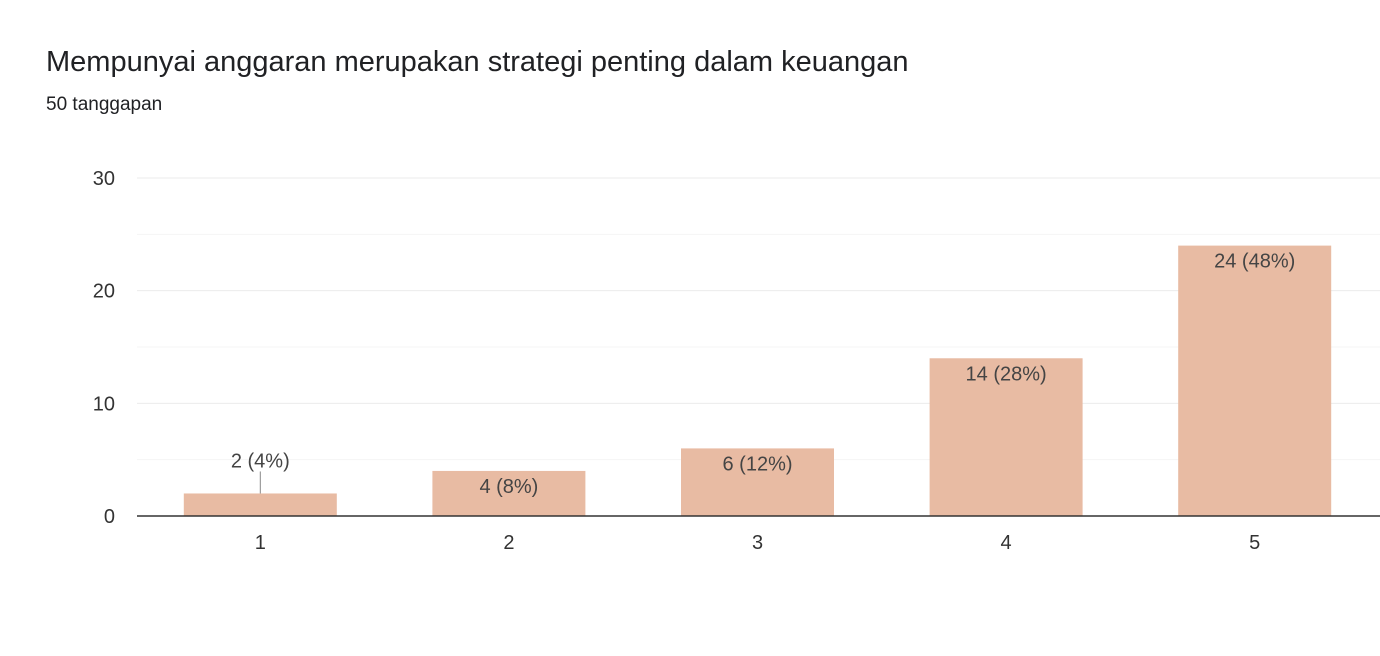 The height and width of the screenshot is (656, 1380). Describe the element at coordinates (104, 404) in the screenshot. I see `y-tick-label: 10` at that location.